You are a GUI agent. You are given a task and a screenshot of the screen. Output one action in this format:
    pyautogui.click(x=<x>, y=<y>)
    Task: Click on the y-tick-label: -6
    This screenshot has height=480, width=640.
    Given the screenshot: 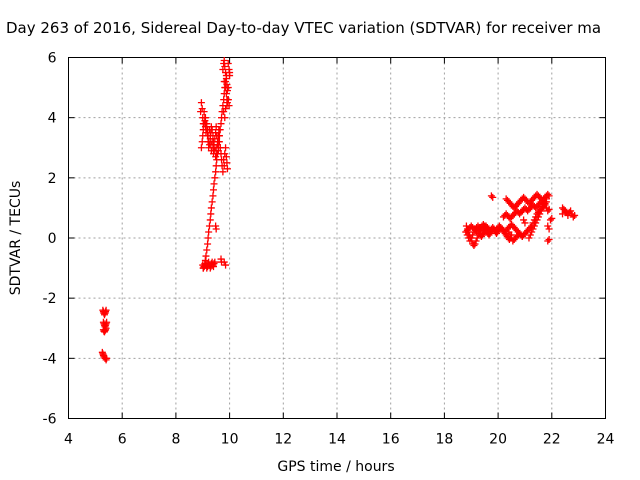 What is the action you would take?
    pyautogui.click(x=50, y=420)
    